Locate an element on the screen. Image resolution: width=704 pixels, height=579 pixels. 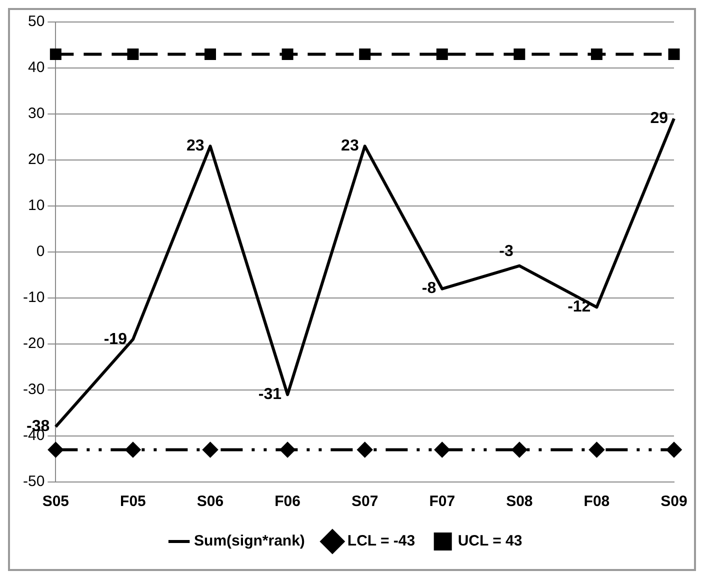
legend-label: Sum(sign*rank) is located at coordinates (249, 541).